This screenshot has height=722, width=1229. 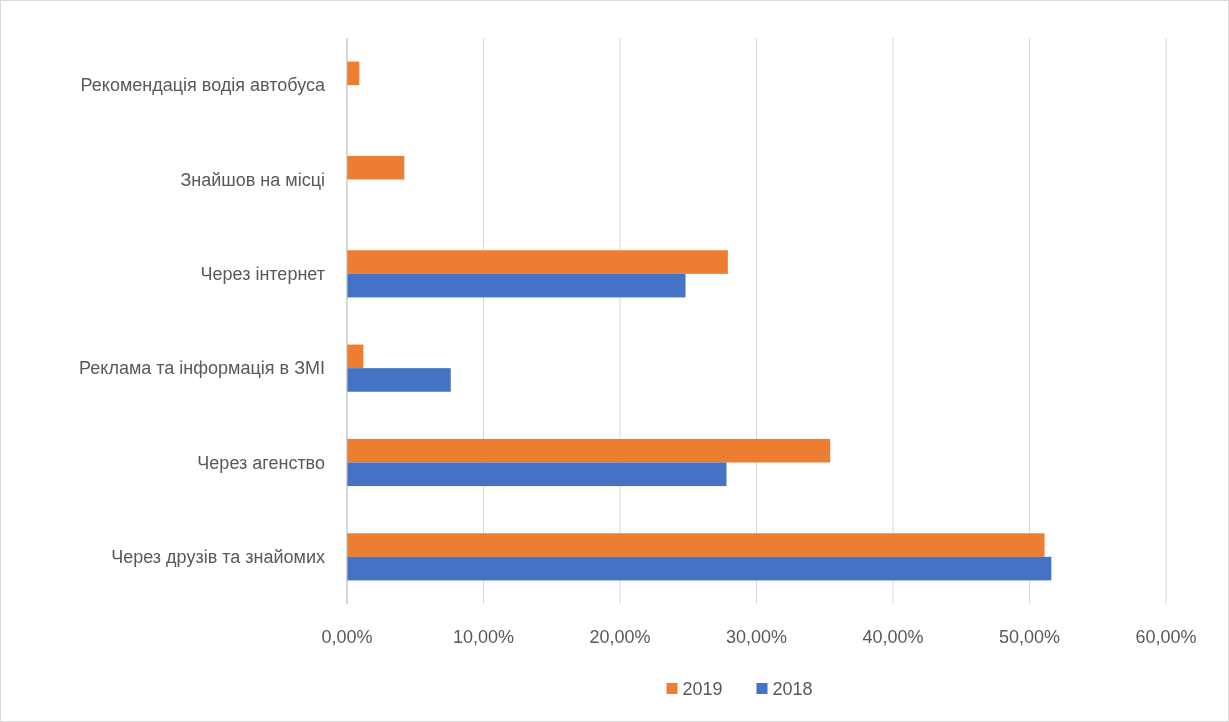 I want to click on legend-label: 2019, so click(x=702, y=689).